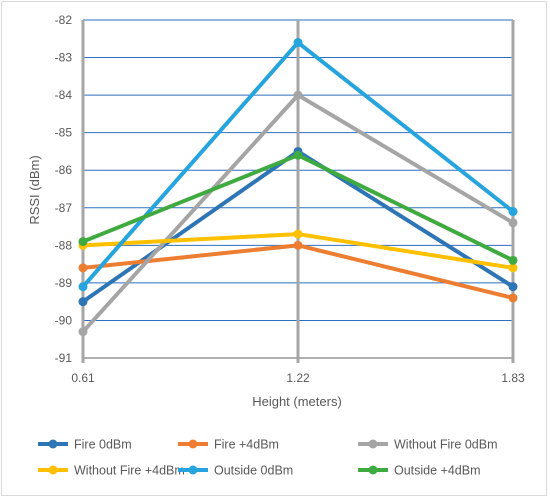  What do you see at coordinates (64, 20) in the screenshot?
I see `y-tick-label: -82` at bounding box center [64, 20].